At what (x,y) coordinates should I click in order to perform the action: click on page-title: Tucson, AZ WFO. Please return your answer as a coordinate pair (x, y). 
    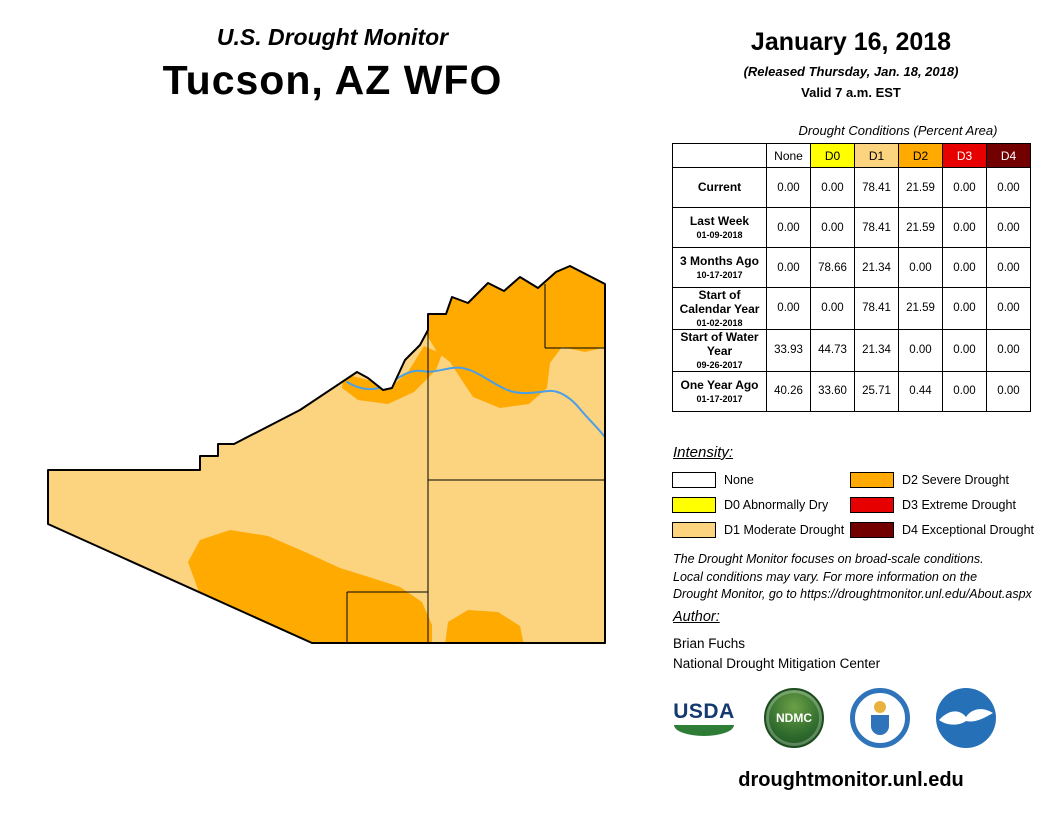
    Looking at the image, I should click on (332, 80).